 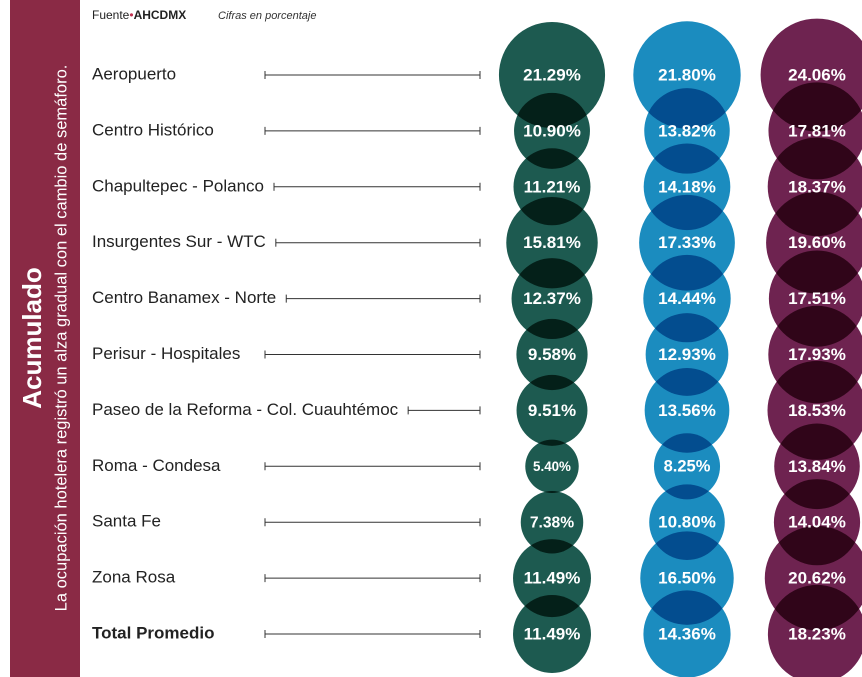 What do you see at coordinates (687, 298) in the screenshot?
I see `value-label: 14.44%` at bounding box center [687, 298].